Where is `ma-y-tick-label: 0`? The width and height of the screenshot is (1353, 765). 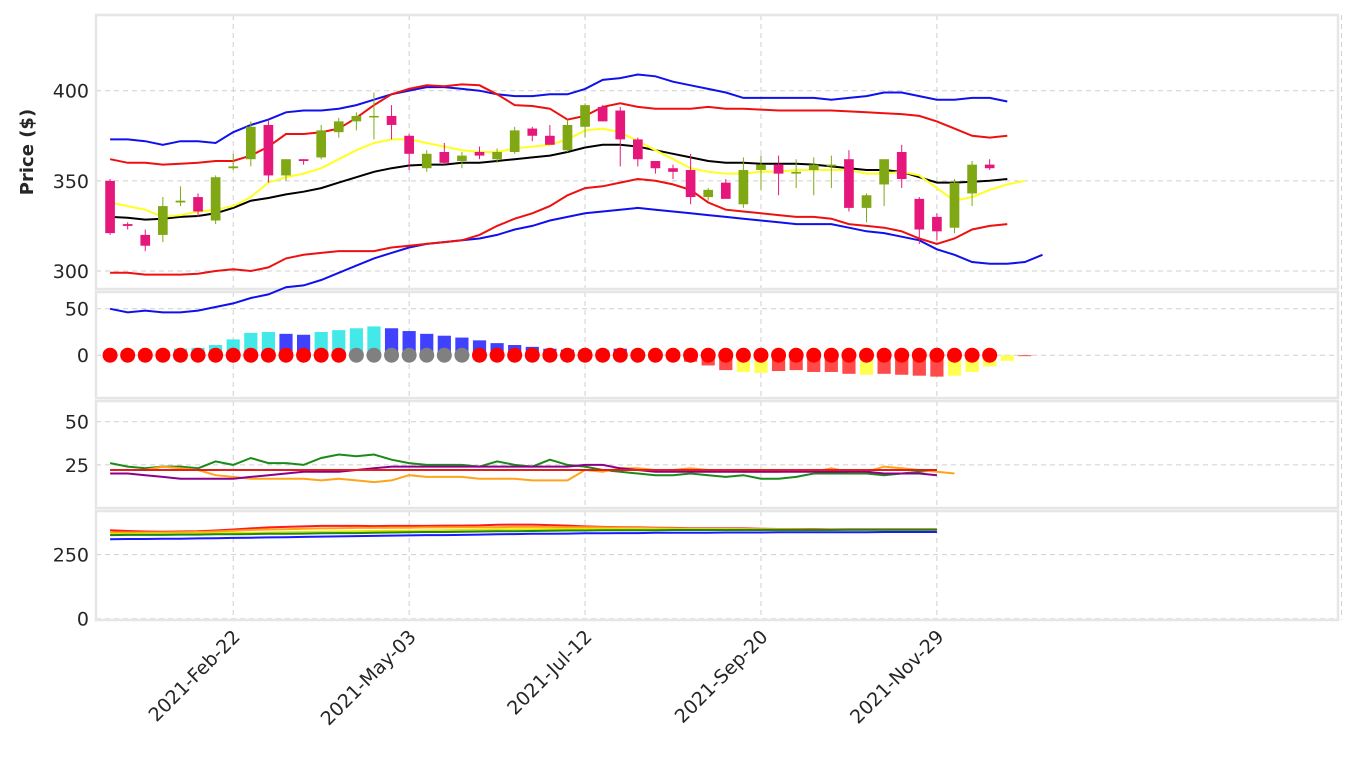 ma-y-tick-label: 0 is located at coordinates (83, 620).